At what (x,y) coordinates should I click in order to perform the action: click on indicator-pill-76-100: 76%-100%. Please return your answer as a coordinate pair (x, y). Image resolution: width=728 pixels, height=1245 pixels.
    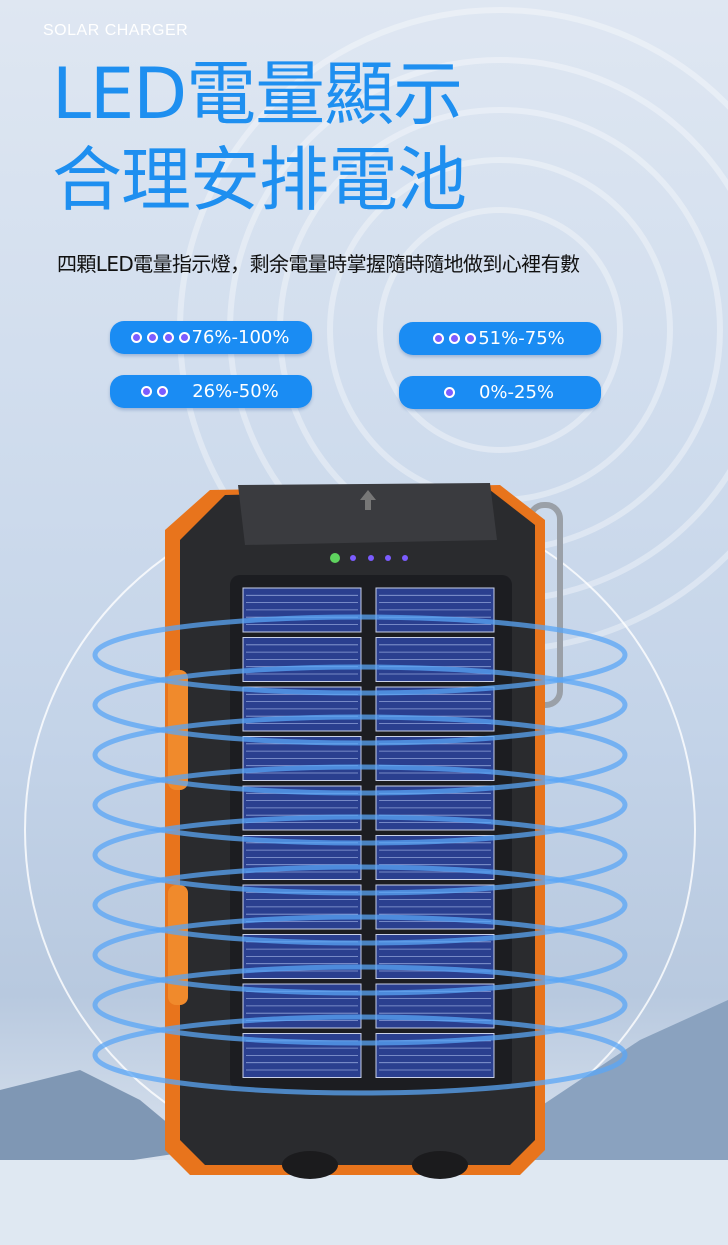
    Looking at the image, I should click on (211, 337).